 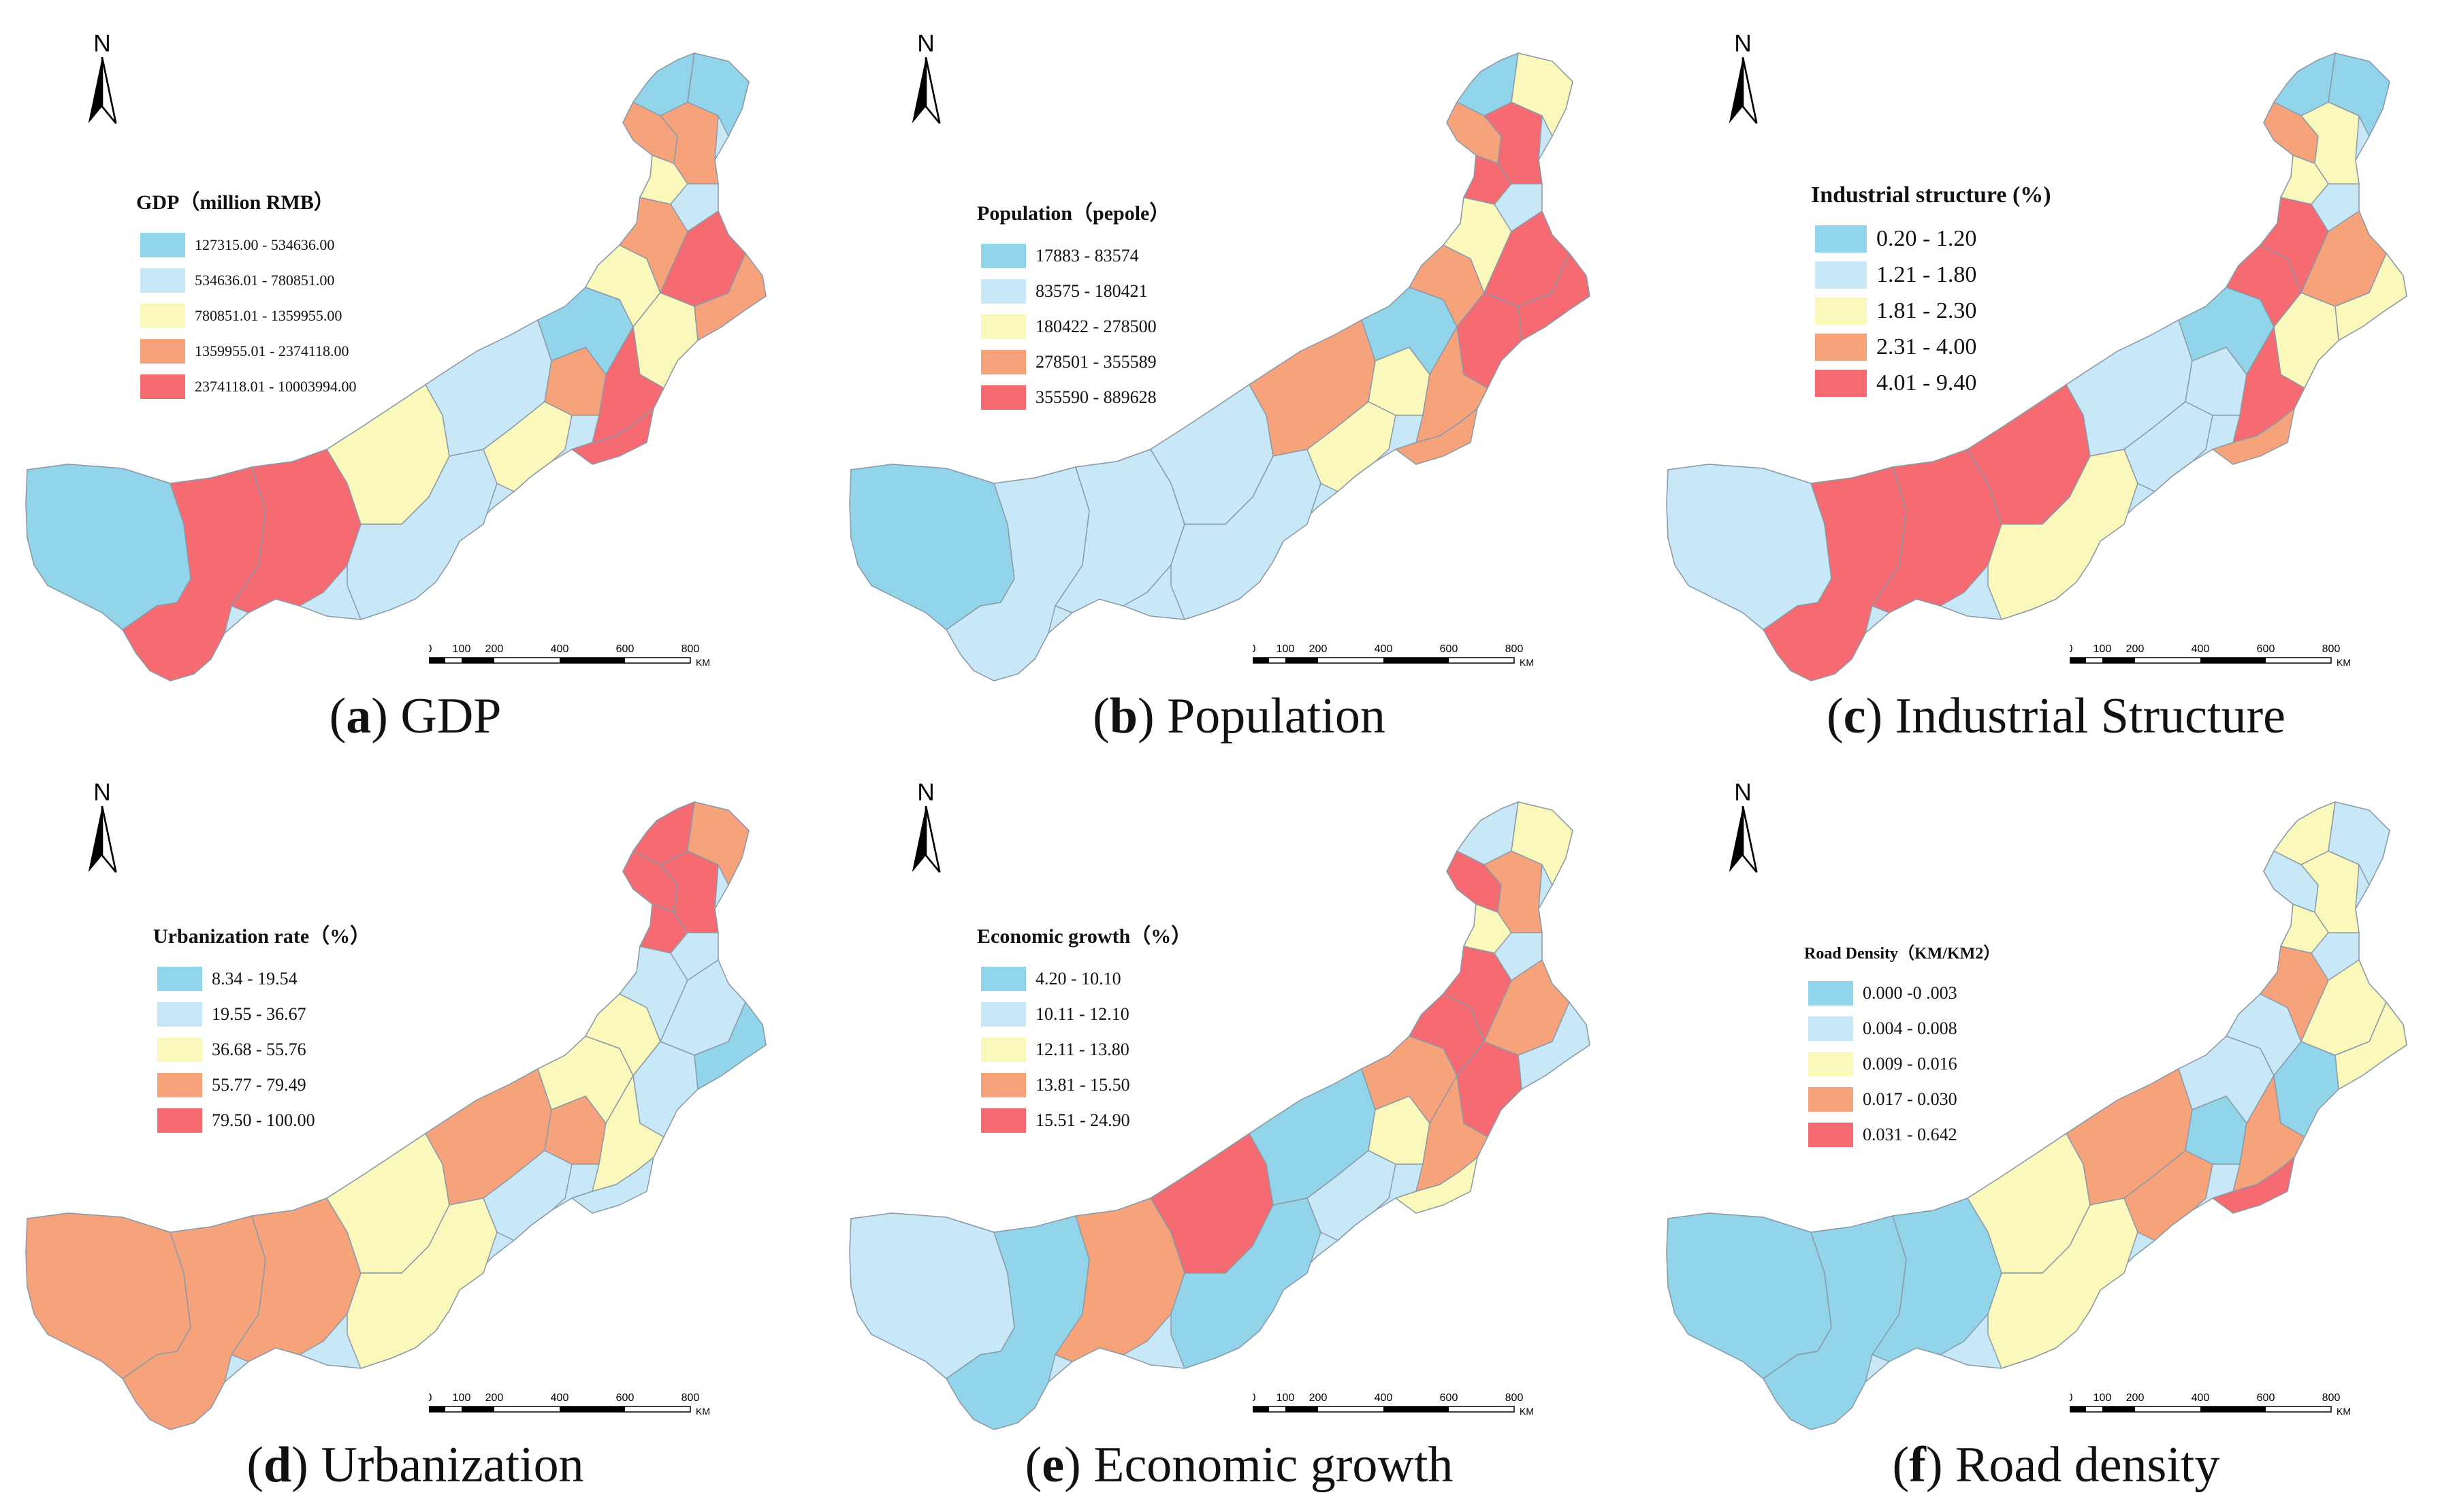 I want to click on legend-item: 780851.01 - 1359955.00, so click(x=246, y=316).